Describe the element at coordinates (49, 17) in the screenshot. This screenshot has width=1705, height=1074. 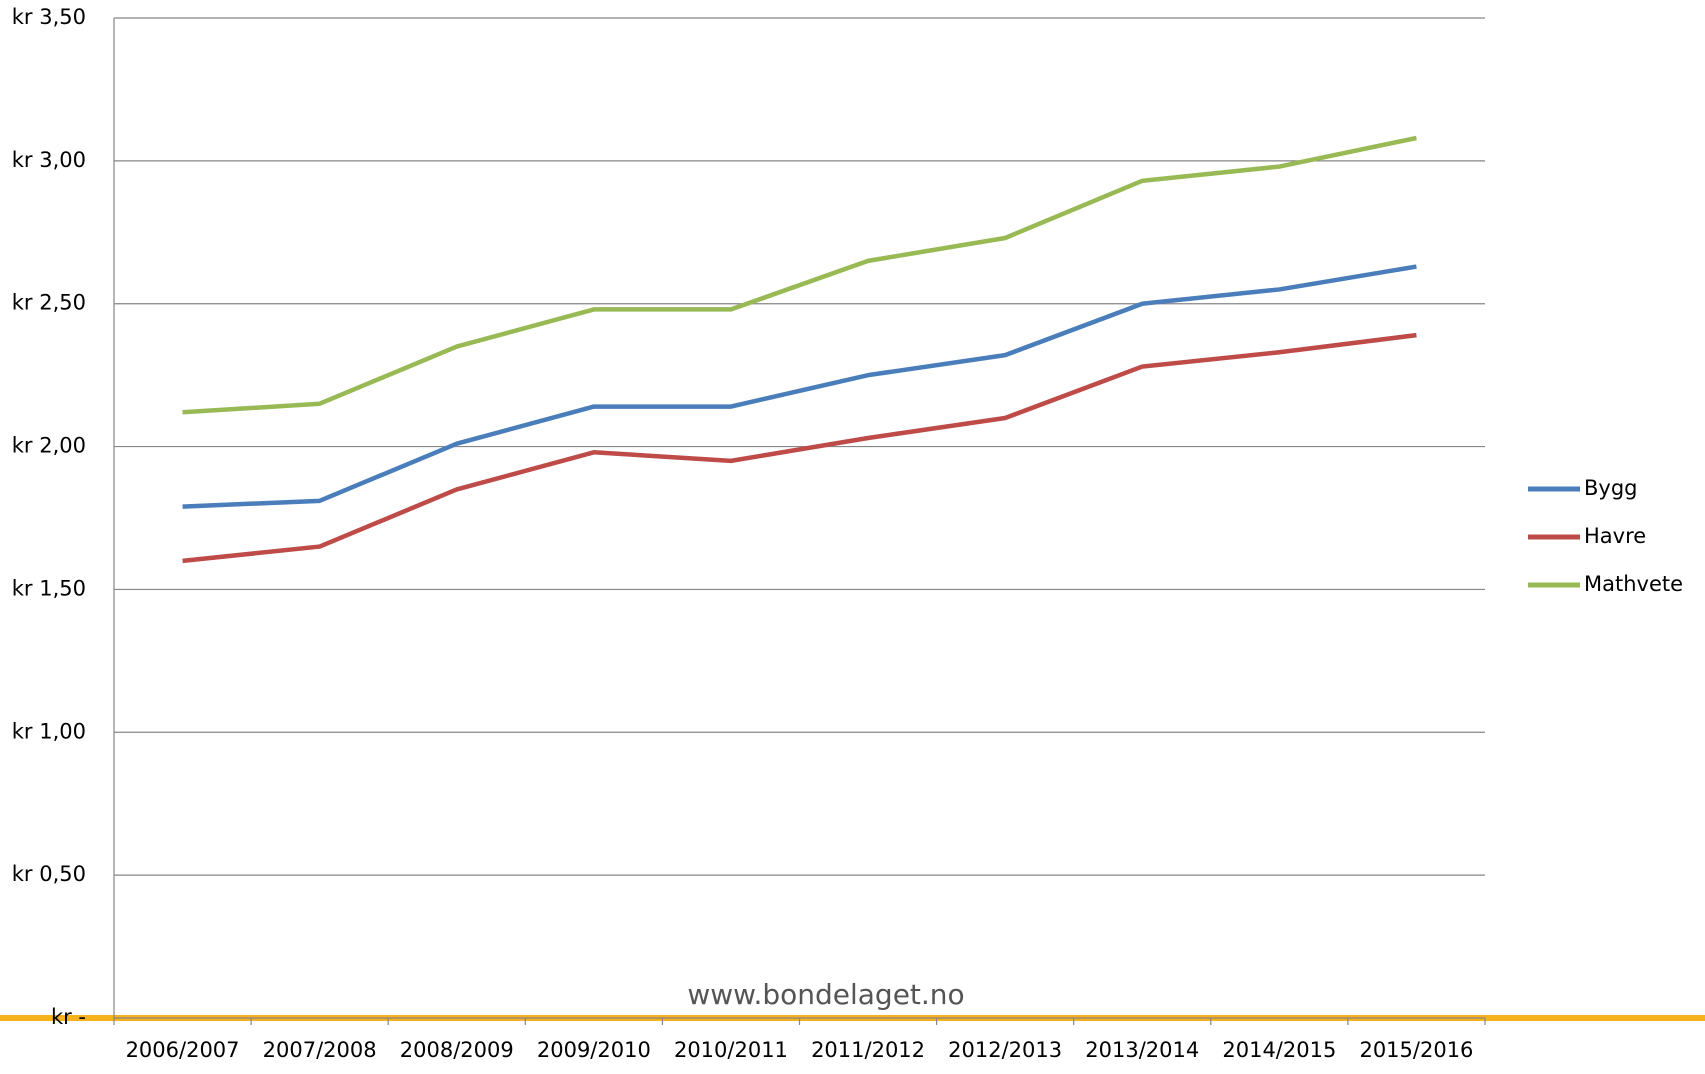
I see `y-tick-label: kr 3,50` at that location.